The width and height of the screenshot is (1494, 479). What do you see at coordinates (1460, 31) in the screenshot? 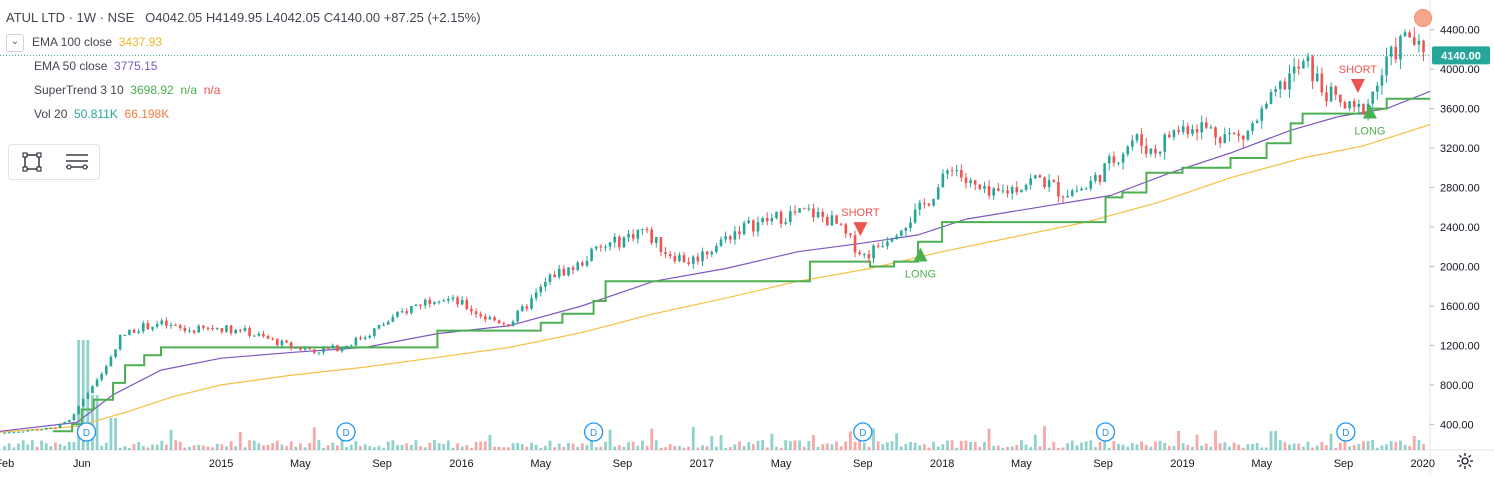
I see `y-tick-label: 4400.00` at bounding box center [1460, 31].